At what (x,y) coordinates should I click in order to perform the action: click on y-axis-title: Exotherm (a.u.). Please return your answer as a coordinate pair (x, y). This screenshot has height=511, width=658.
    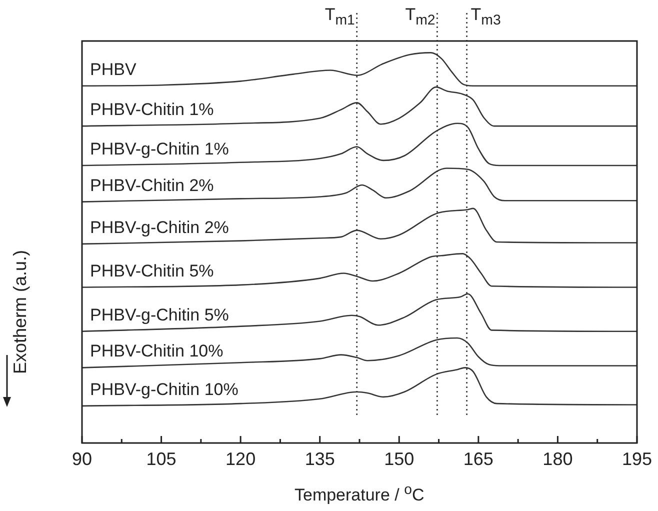
    Looking at the image, I should click on (20, 312).